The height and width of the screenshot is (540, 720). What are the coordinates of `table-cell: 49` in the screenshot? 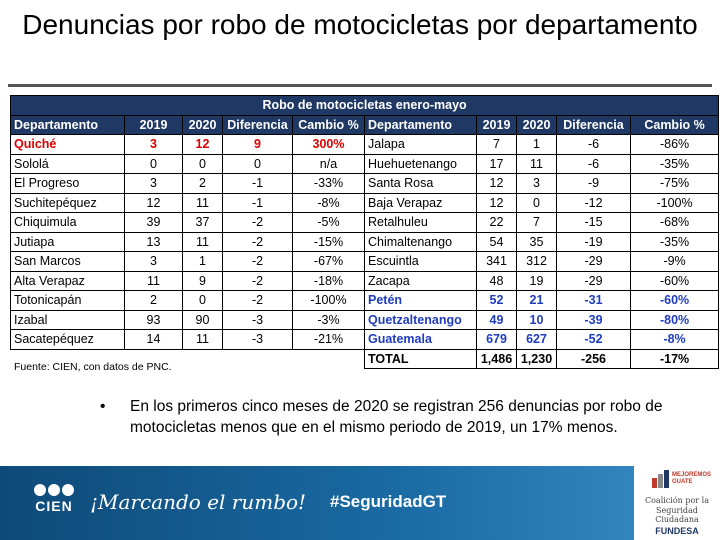 It's located at (496, 319).